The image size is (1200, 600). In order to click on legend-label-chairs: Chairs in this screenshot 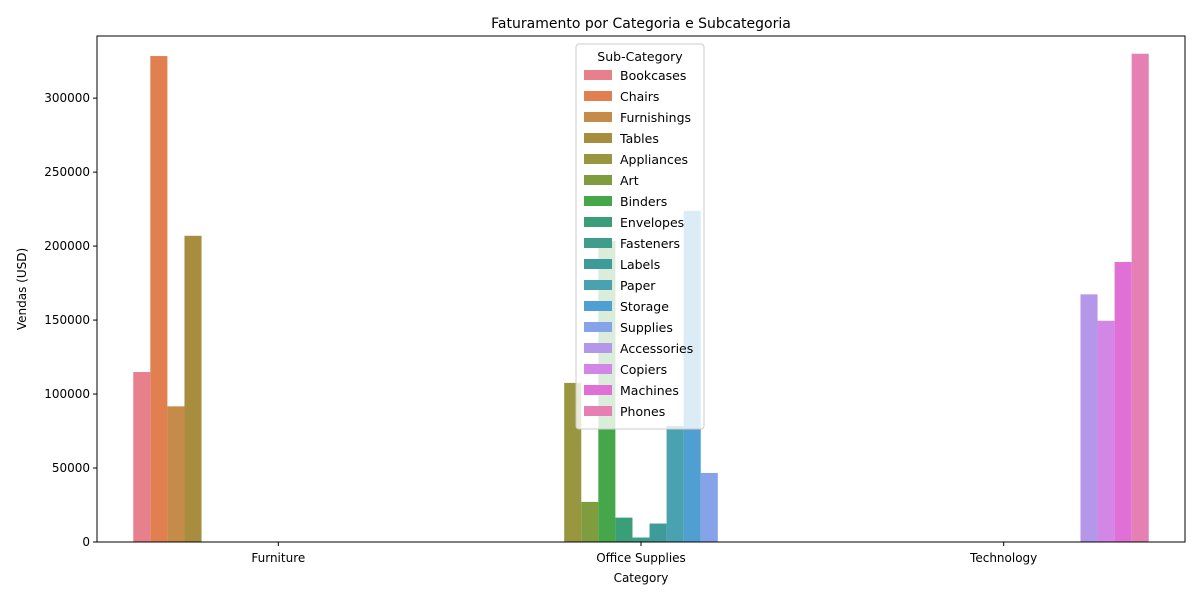, I will do `click(639, 96)`.